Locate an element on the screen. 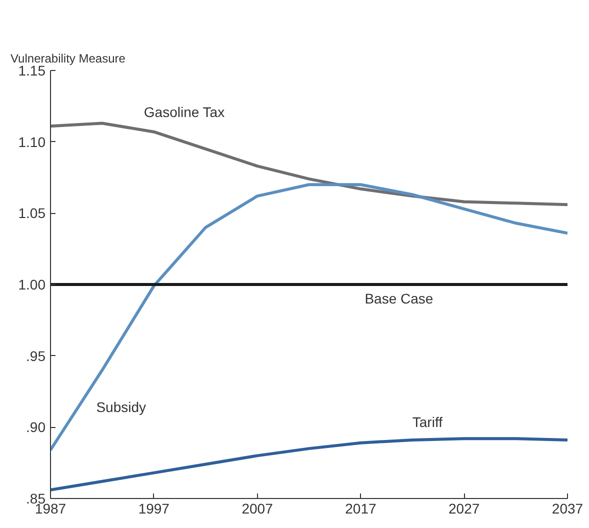 This screenshot has width=589, height=528. y-tick-label: .95 is located at coordinates (36, 356).